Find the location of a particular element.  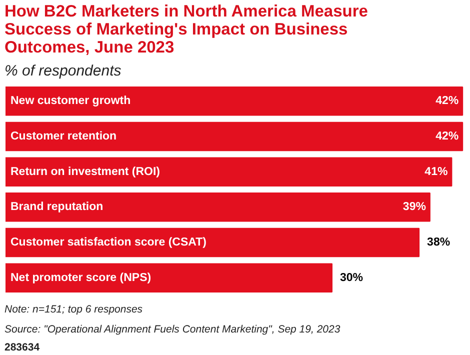

y-tick-label: Return on investment (ROI) is located at coordinates (85, 172).